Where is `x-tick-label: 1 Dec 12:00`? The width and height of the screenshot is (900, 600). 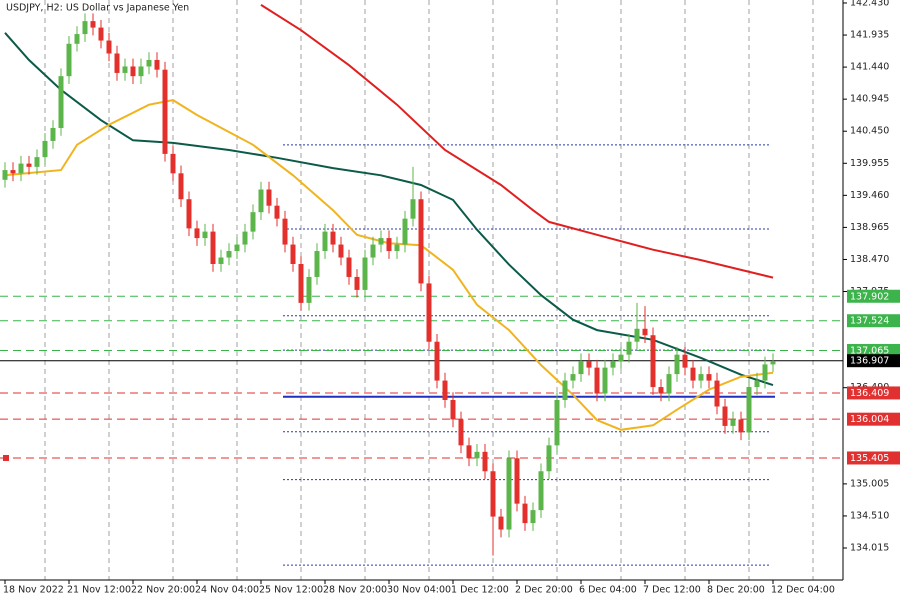 x-tick-label: 1 Dec 12:00 is located at coordinates (480, 590).